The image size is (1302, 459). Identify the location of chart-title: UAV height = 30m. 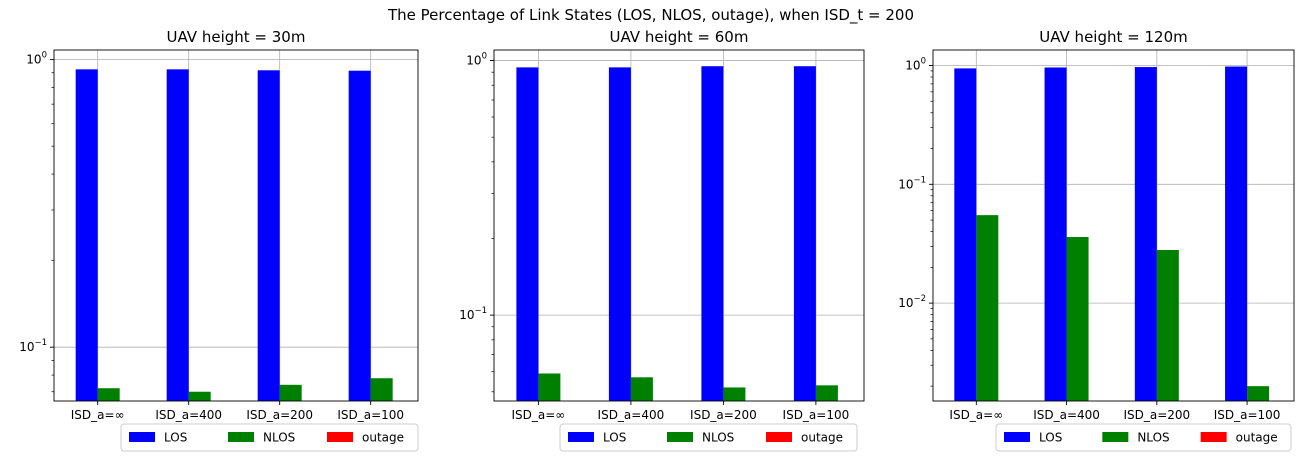
(236, 37).